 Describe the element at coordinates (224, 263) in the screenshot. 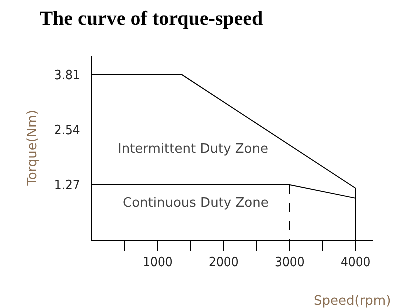

I see `x-tick-label: 2000` at that location.